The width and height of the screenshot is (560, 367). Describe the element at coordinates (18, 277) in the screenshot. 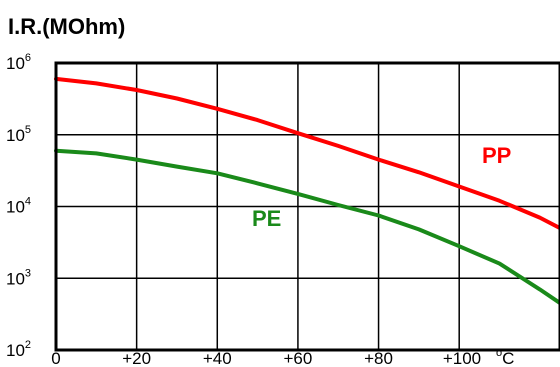

I see `y-tick-label: 10³` at that location.